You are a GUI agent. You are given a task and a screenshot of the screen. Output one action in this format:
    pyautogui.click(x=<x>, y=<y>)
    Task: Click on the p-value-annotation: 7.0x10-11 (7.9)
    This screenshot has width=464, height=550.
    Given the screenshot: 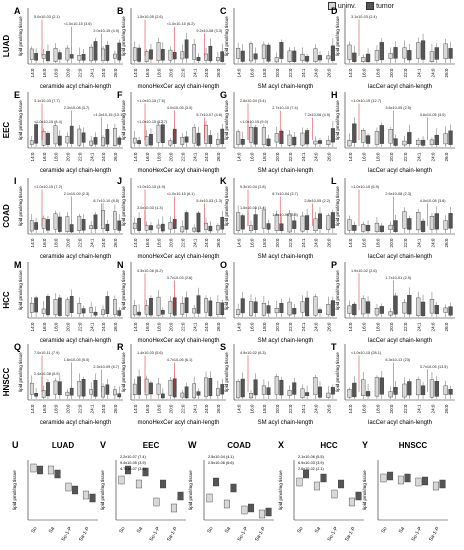 What is the action you would take?
    pyautogui.click(x=47, y=353)
    